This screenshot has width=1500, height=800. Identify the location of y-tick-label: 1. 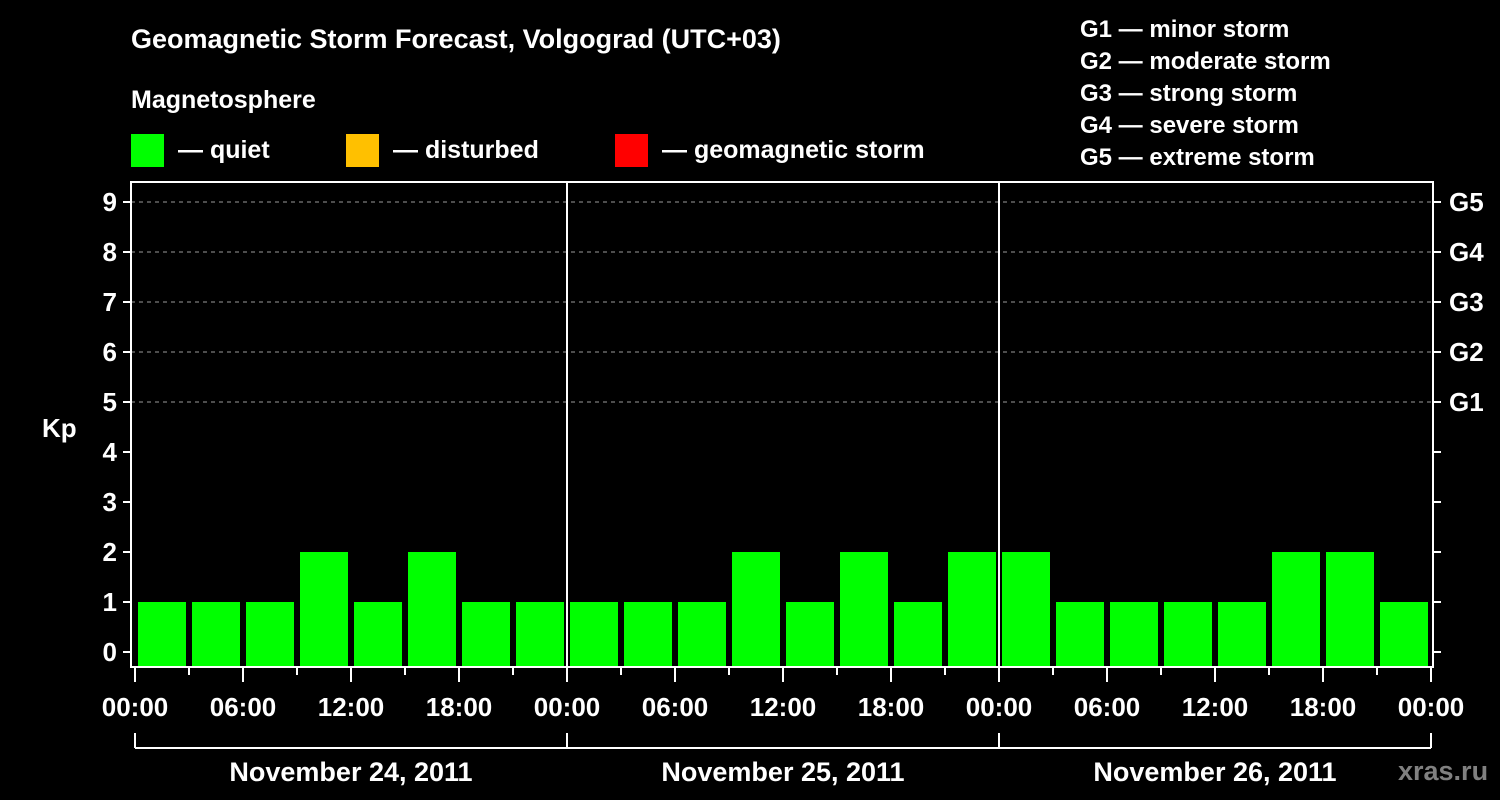
(110, 602).